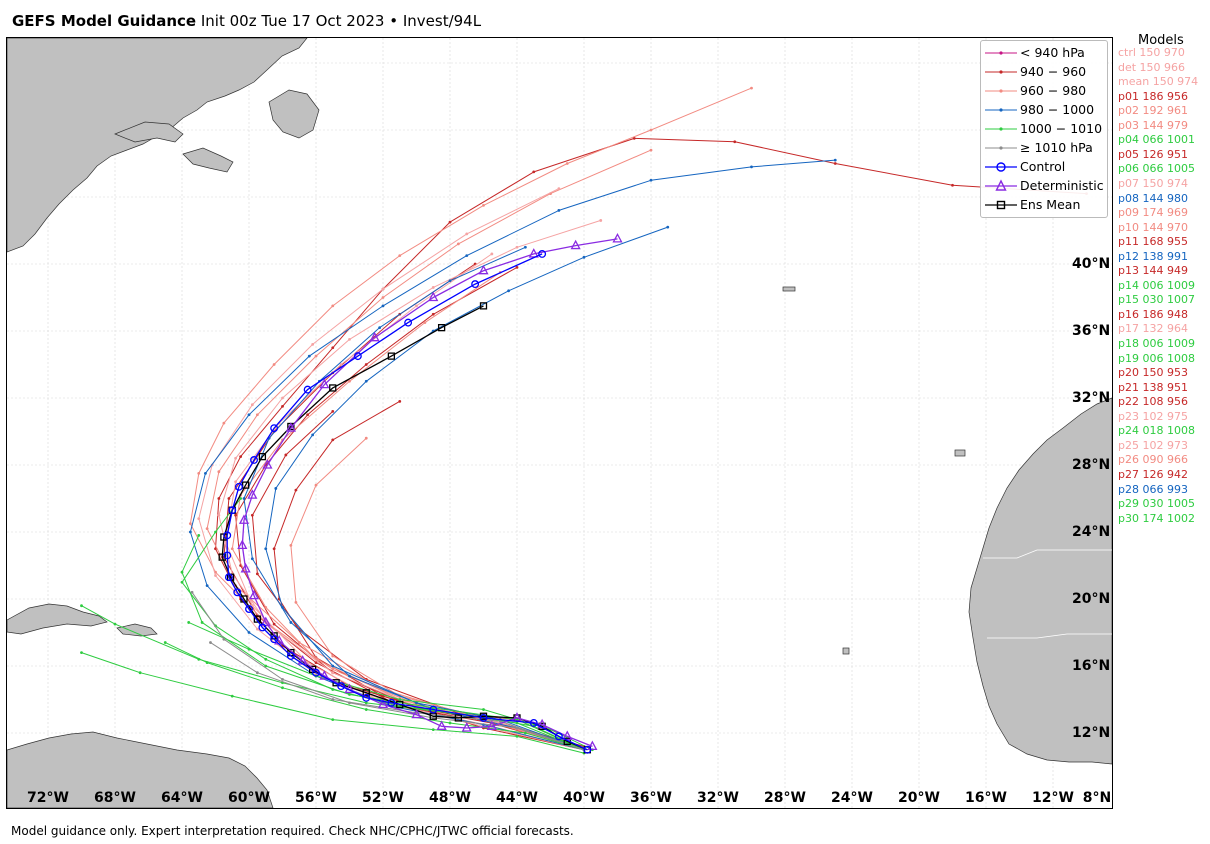 The height and width of the screenshot is (844, 1210). What do you see at coordinates (182, 798) in the screenshot?
I see `lon-label-64w: 64°W` at bounding box center [182, 798].